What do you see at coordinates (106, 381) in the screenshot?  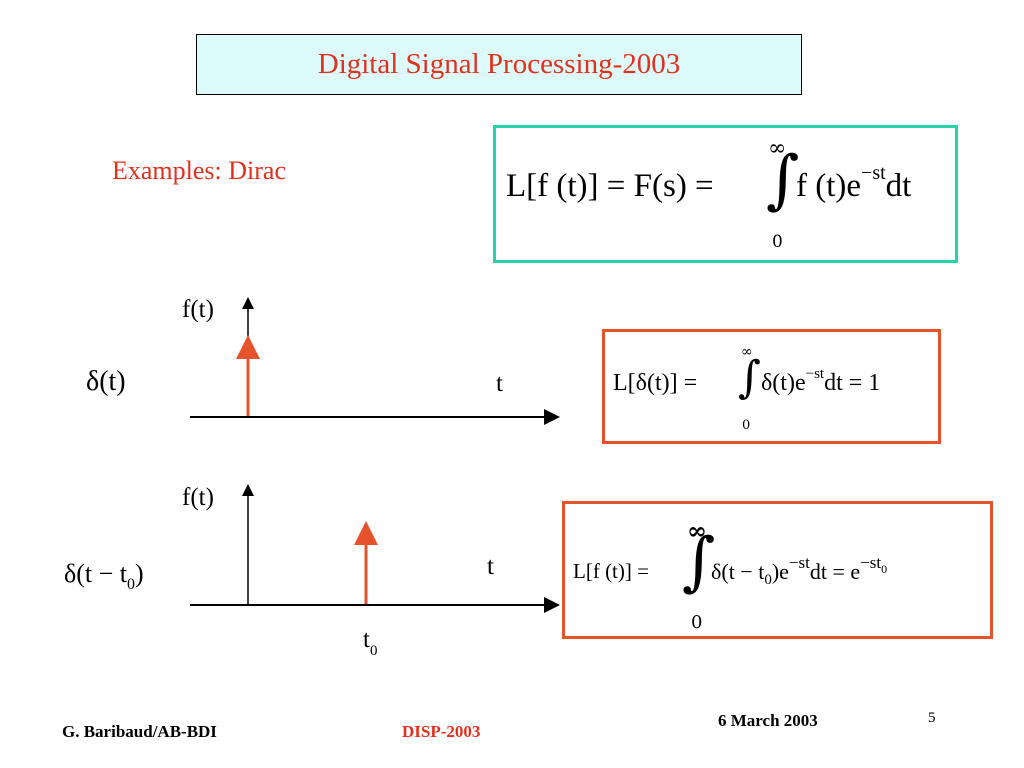 I see `plot1-signal-label: δ(t)` at bounding box center [106, 381].